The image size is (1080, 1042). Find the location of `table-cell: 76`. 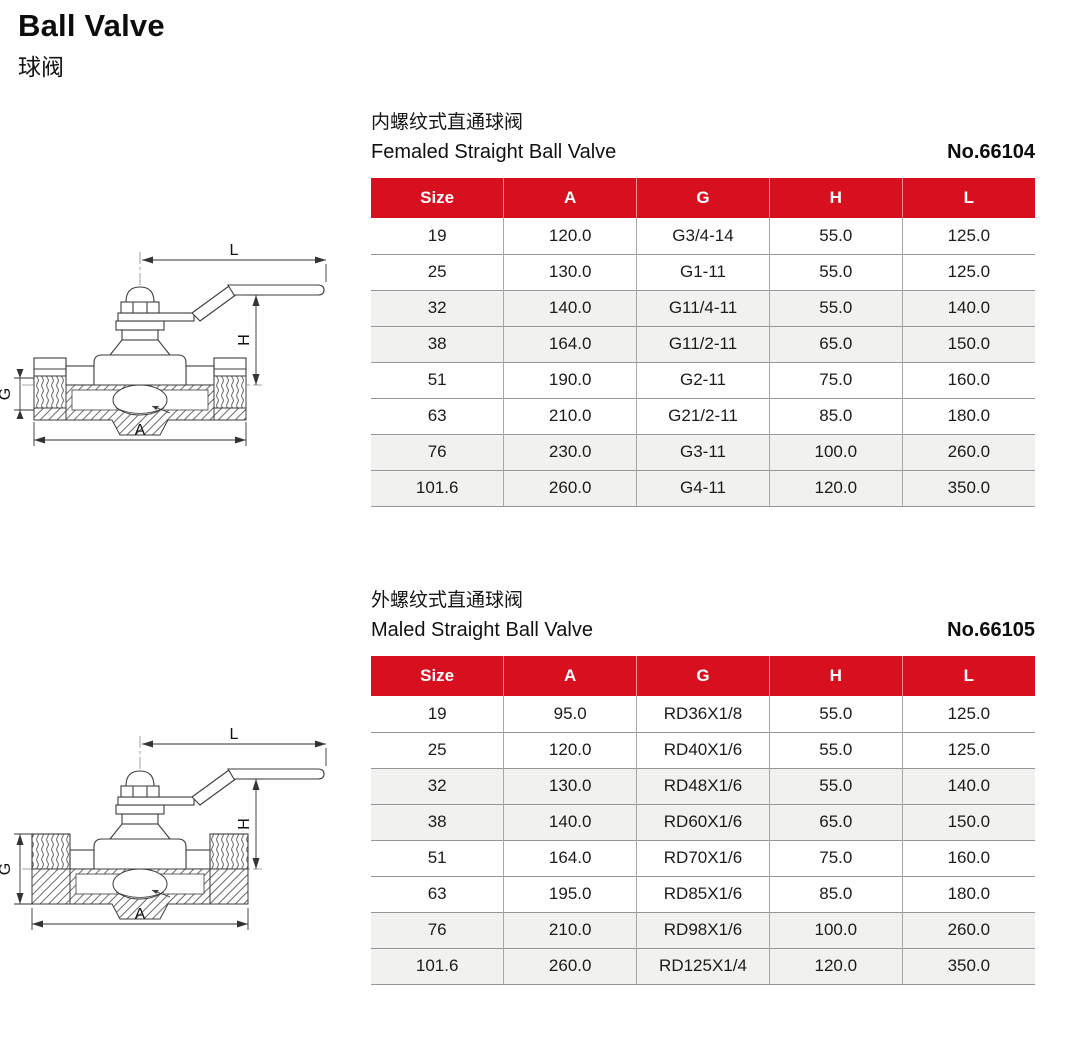

table-cell: 76 is located at coordinates (437, 451).